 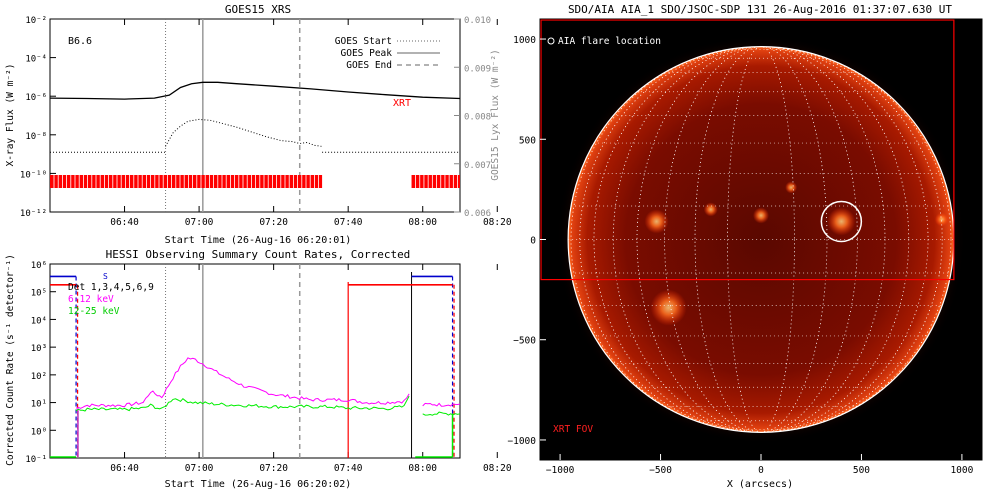 What do you see at coordinates (36, 21) in the screenshot?
I see `goes-ytick-label: 10⁻²` at bounding box center [36, 21].